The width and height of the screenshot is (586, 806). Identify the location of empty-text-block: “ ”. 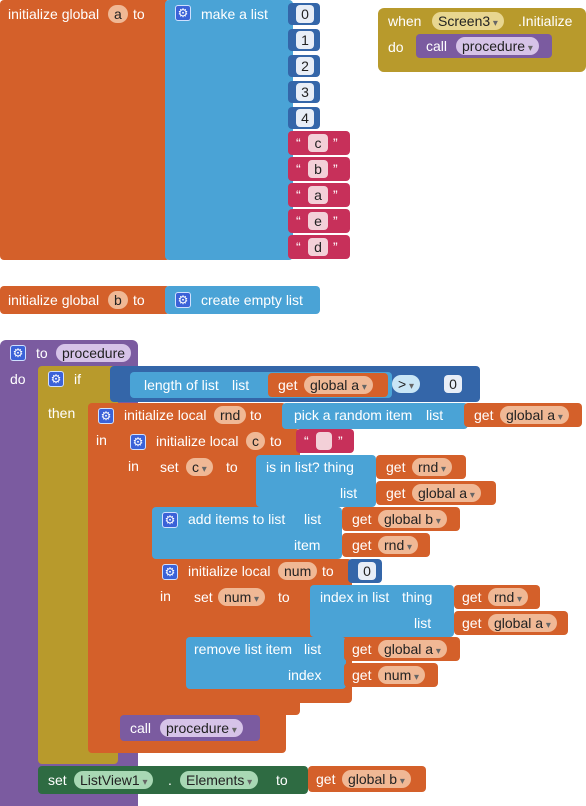
(325, 441).